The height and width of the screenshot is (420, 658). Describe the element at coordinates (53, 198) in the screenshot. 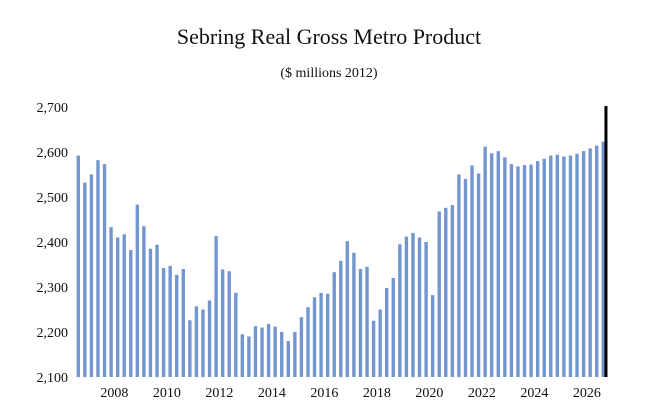

I see `y-tick-label: 2,500` at that location.